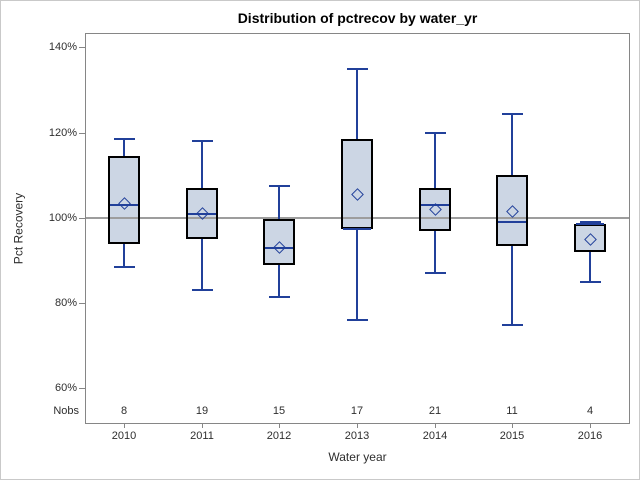 The height and width of the screenshot is (480, 640). Describe the element at coordinates (65, 303) in the screenshot. I see `y-axis-tick-label: 80%` at that location.